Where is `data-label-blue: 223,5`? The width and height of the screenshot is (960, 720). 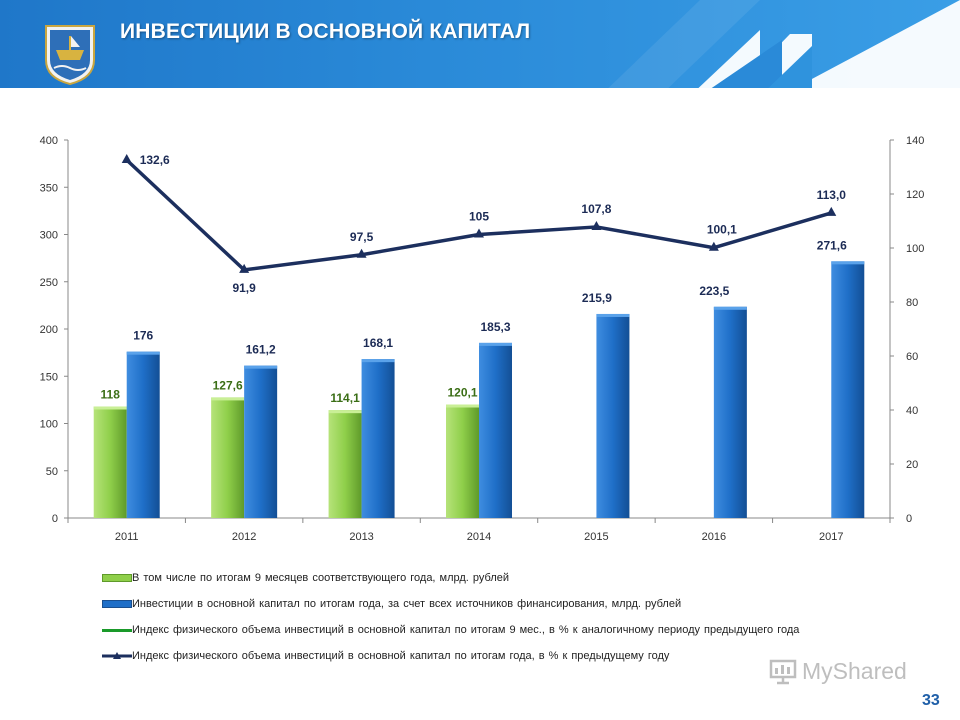
data-label-blue: 223,5 is located at coordinates (714, 291).